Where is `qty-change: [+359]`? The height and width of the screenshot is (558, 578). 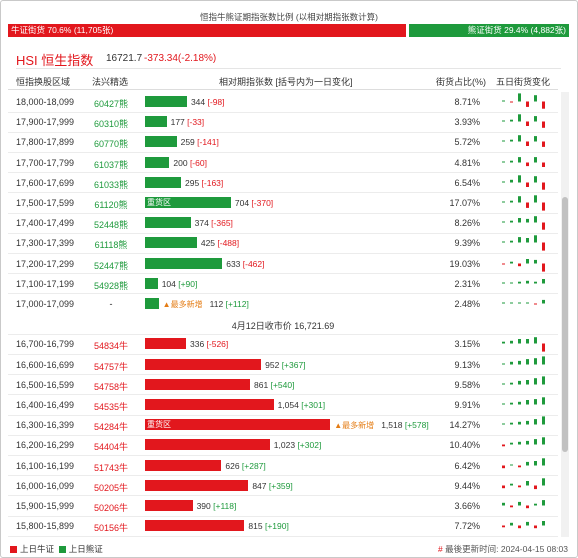 qty-change: [+359] is located at coordinates (280, 485).